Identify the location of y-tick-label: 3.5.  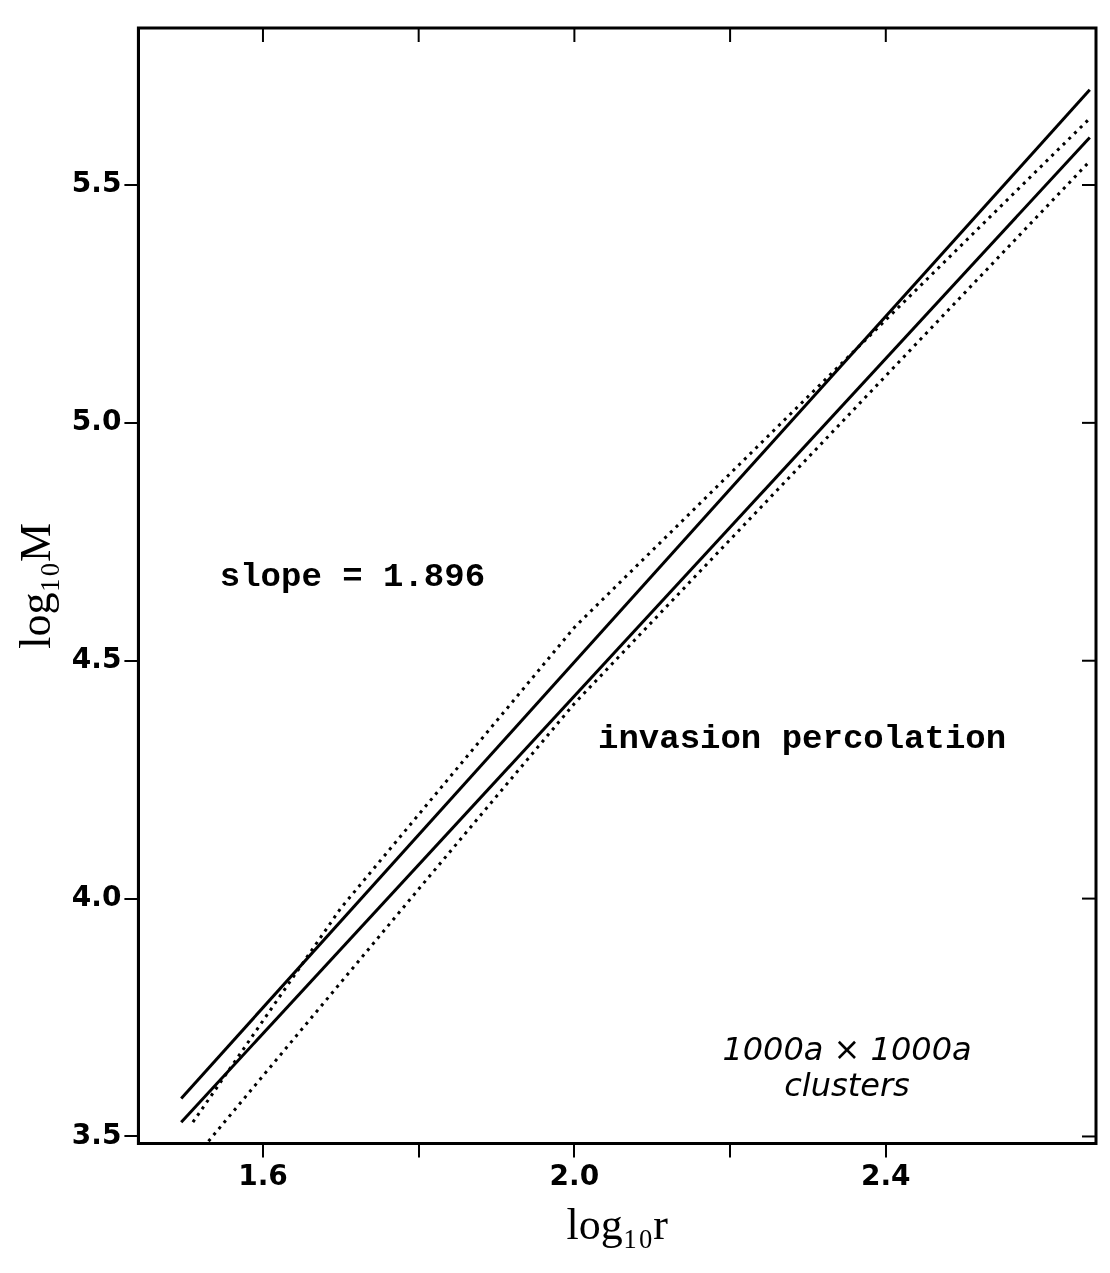
(96, 1134).